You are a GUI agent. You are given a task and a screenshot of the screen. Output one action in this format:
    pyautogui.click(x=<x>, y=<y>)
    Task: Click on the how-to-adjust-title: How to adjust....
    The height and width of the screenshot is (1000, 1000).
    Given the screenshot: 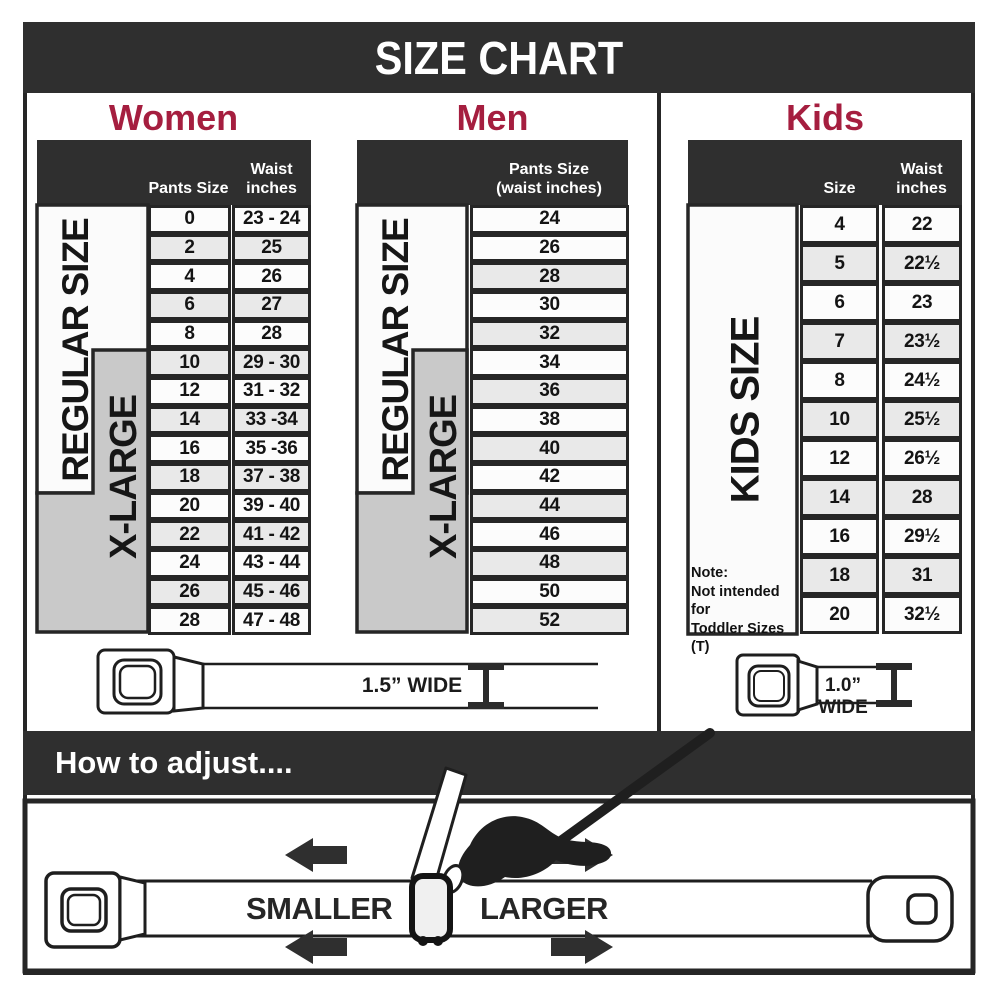 What is the action you would take?
    pyautogui.click(x=174, y=762)
    